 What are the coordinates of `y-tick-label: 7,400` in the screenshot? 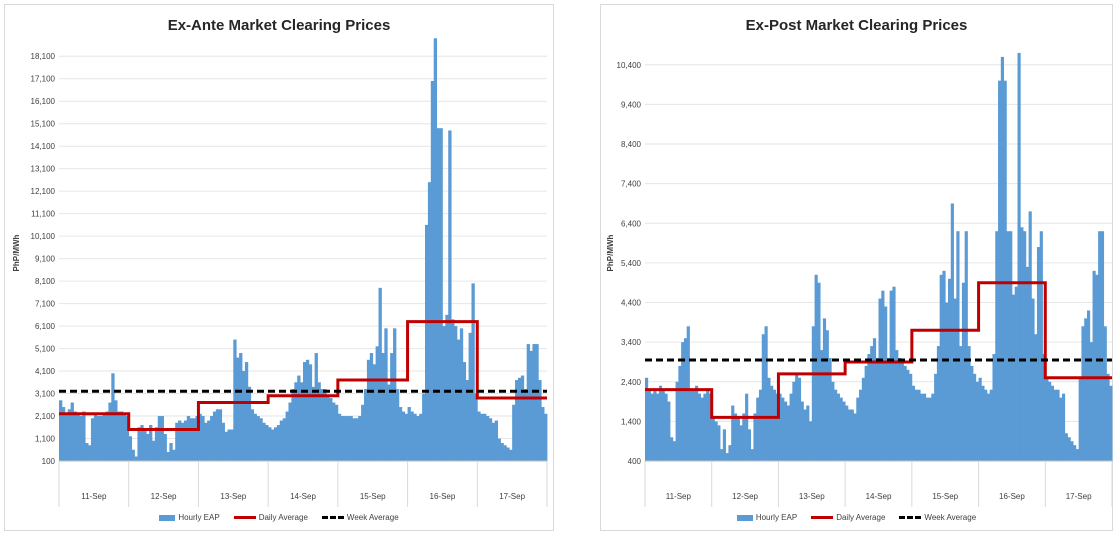 It's located at (631, 184).